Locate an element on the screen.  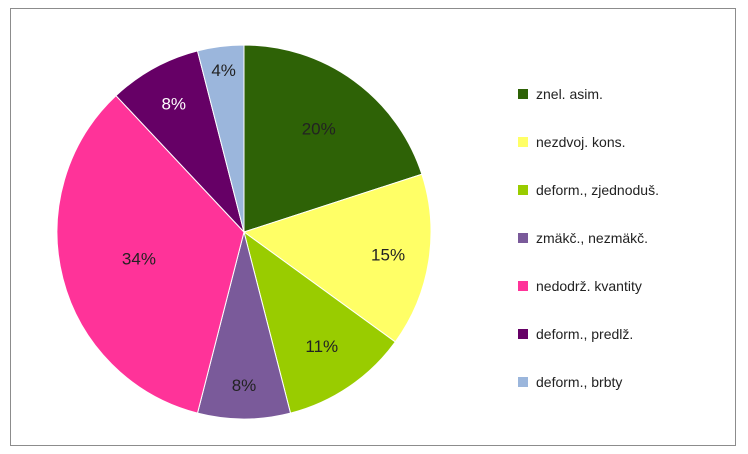
legend-label: nedodrž. kvantity is located at coordinates (589, 286).